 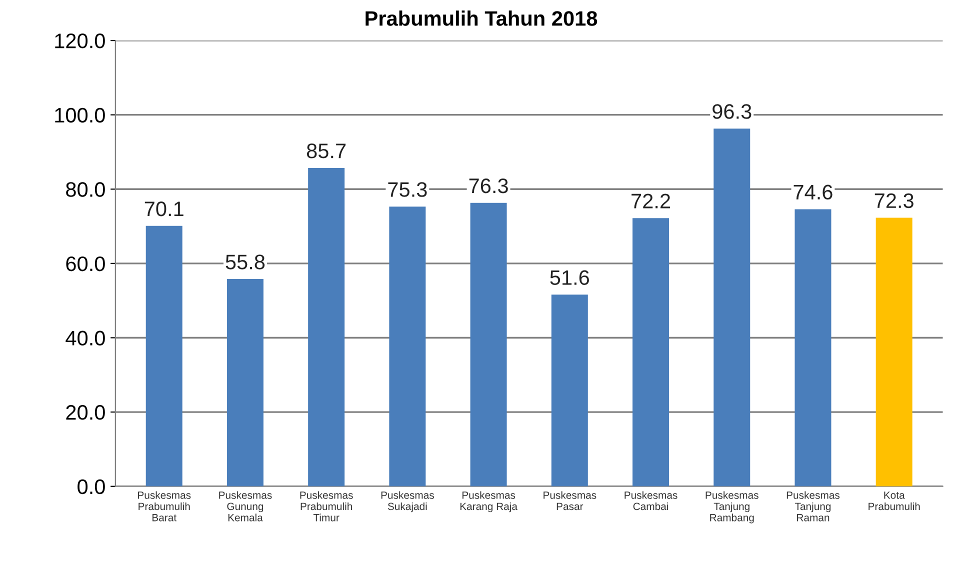 What do you see at coordinates (732, 111) in the screenshot?
I see `data-label: 96.3` at bounding box center [732, 111].